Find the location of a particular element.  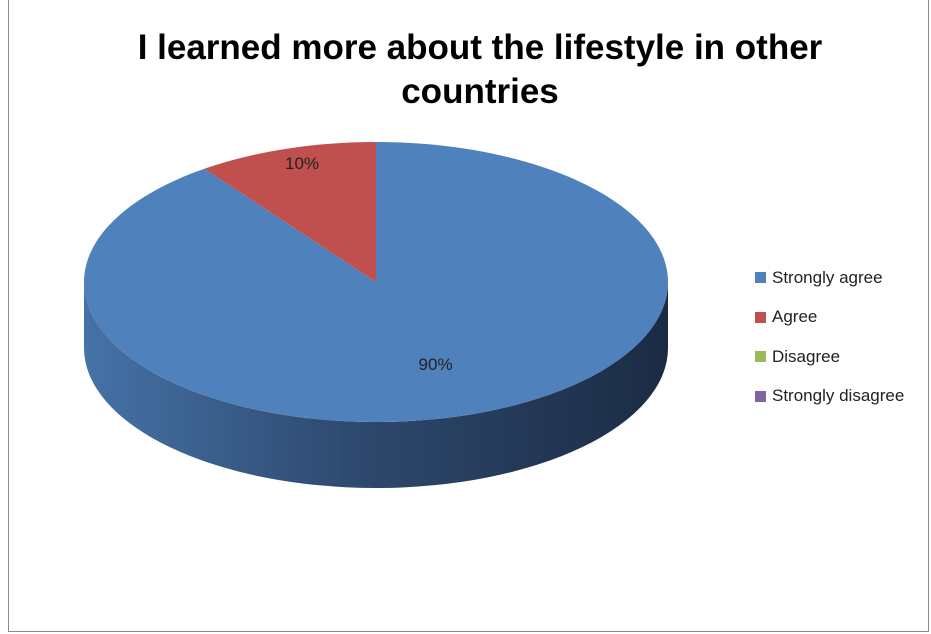

legend-label: Strongly agree is located at coordinates (827, 277).